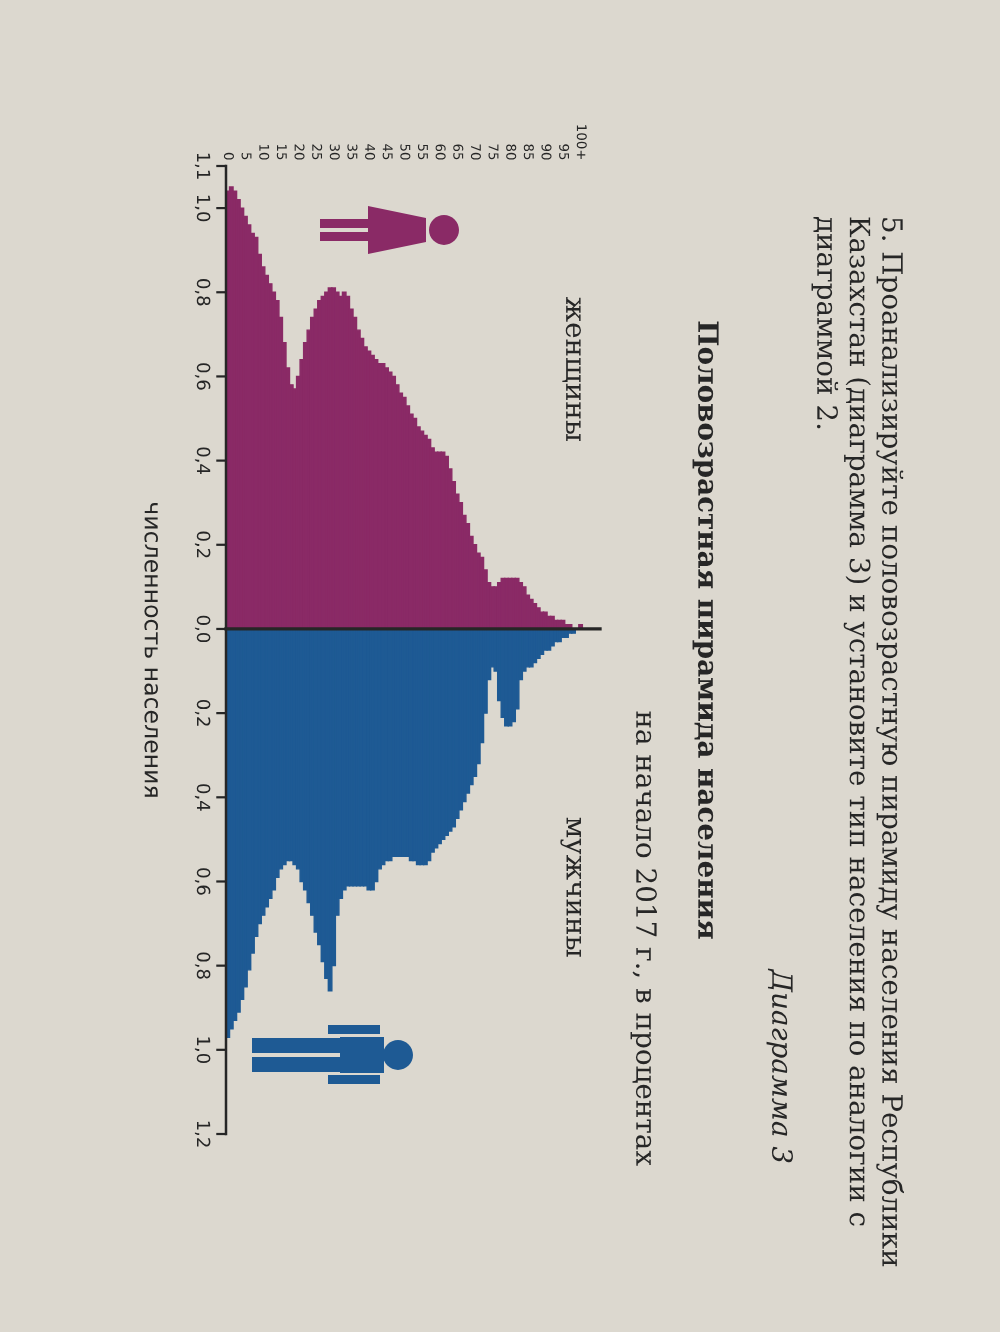  What do you see at coordinates (779, 1065) in the screenshot?
I see `text: Диаграмма 3` at bounding box center [779, 1065].